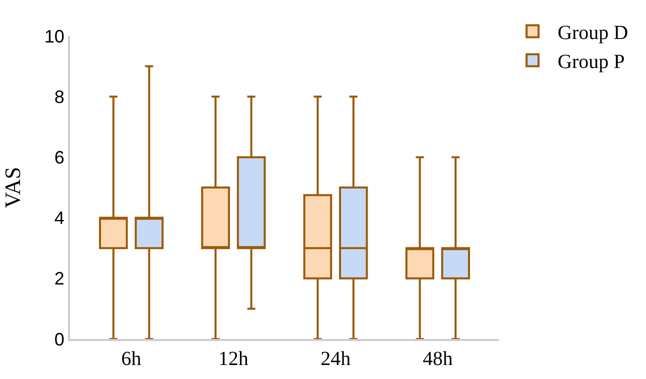  What do you see at coordinates (59, 339) in the screenshot?
I see `y-tick-label: 0` at bounding box center [59, 339].